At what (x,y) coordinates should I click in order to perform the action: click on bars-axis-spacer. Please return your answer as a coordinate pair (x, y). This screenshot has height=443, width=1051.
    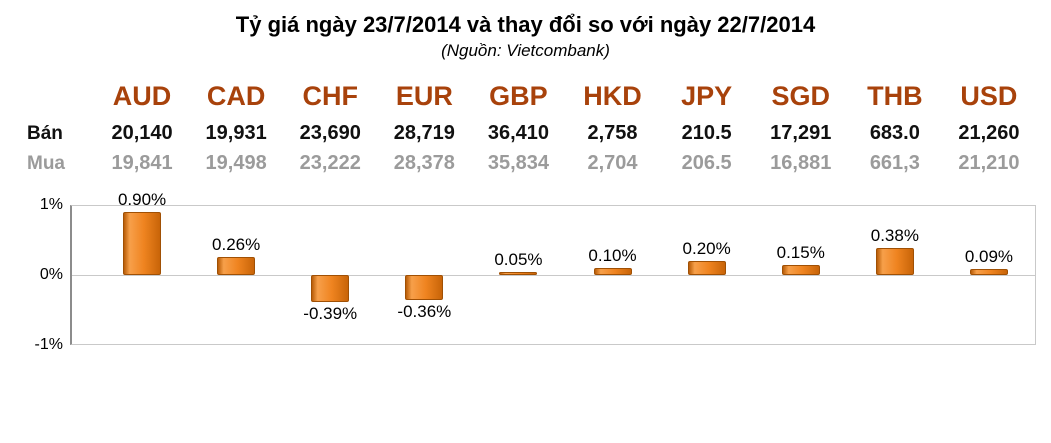
    Looking at the image, I should click on (60, 275).